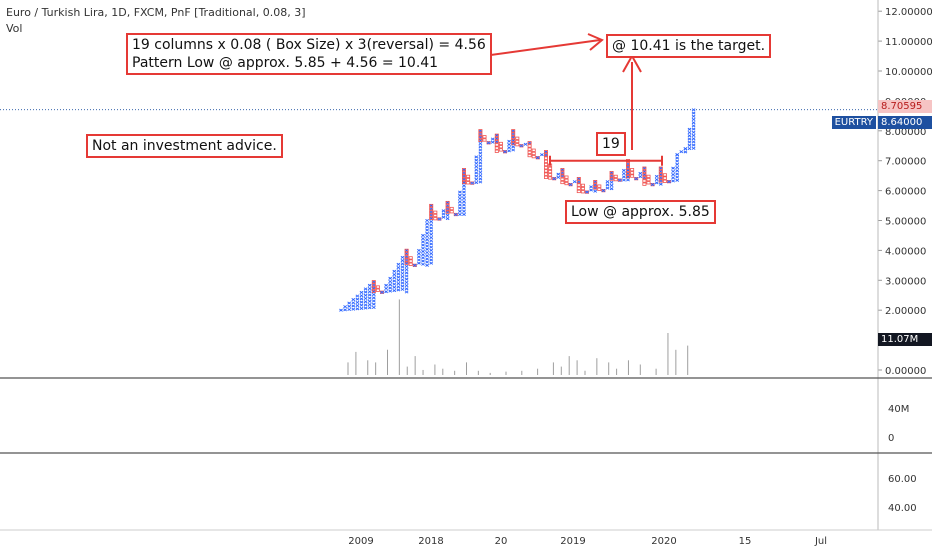 This screenshot has height=550, width=932. Describe the element at coordinates (611, 144) in the screenshot. I see `column-count-annotation: 19` at that location.